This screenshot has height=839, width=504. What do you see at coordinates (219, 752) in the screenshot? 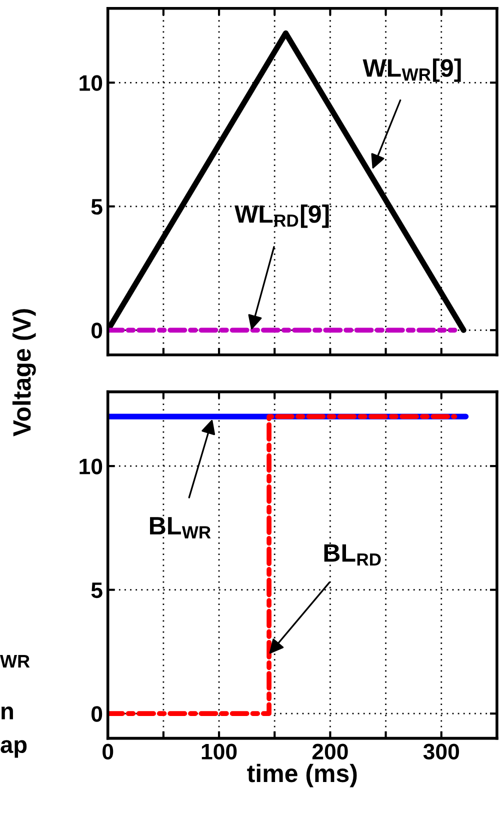
I see `x-tick-label: 100` at bounding box center [219, 752].